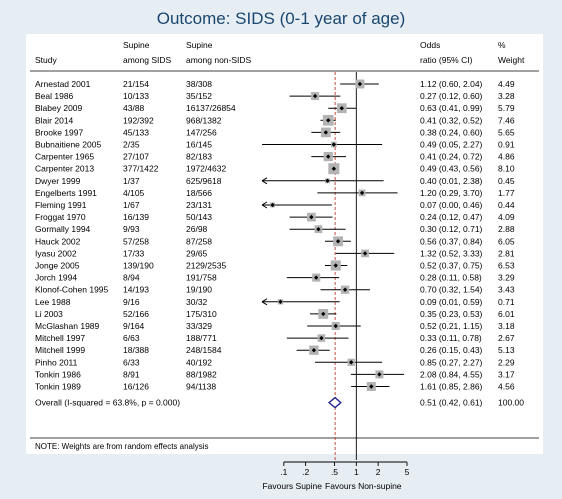 The image size is (562, 499). Describe the element at coordinates (451, 403) in the screenshot. I see `overall-odds-ratio: 0.51 (0.42, 0.61)` at that location.